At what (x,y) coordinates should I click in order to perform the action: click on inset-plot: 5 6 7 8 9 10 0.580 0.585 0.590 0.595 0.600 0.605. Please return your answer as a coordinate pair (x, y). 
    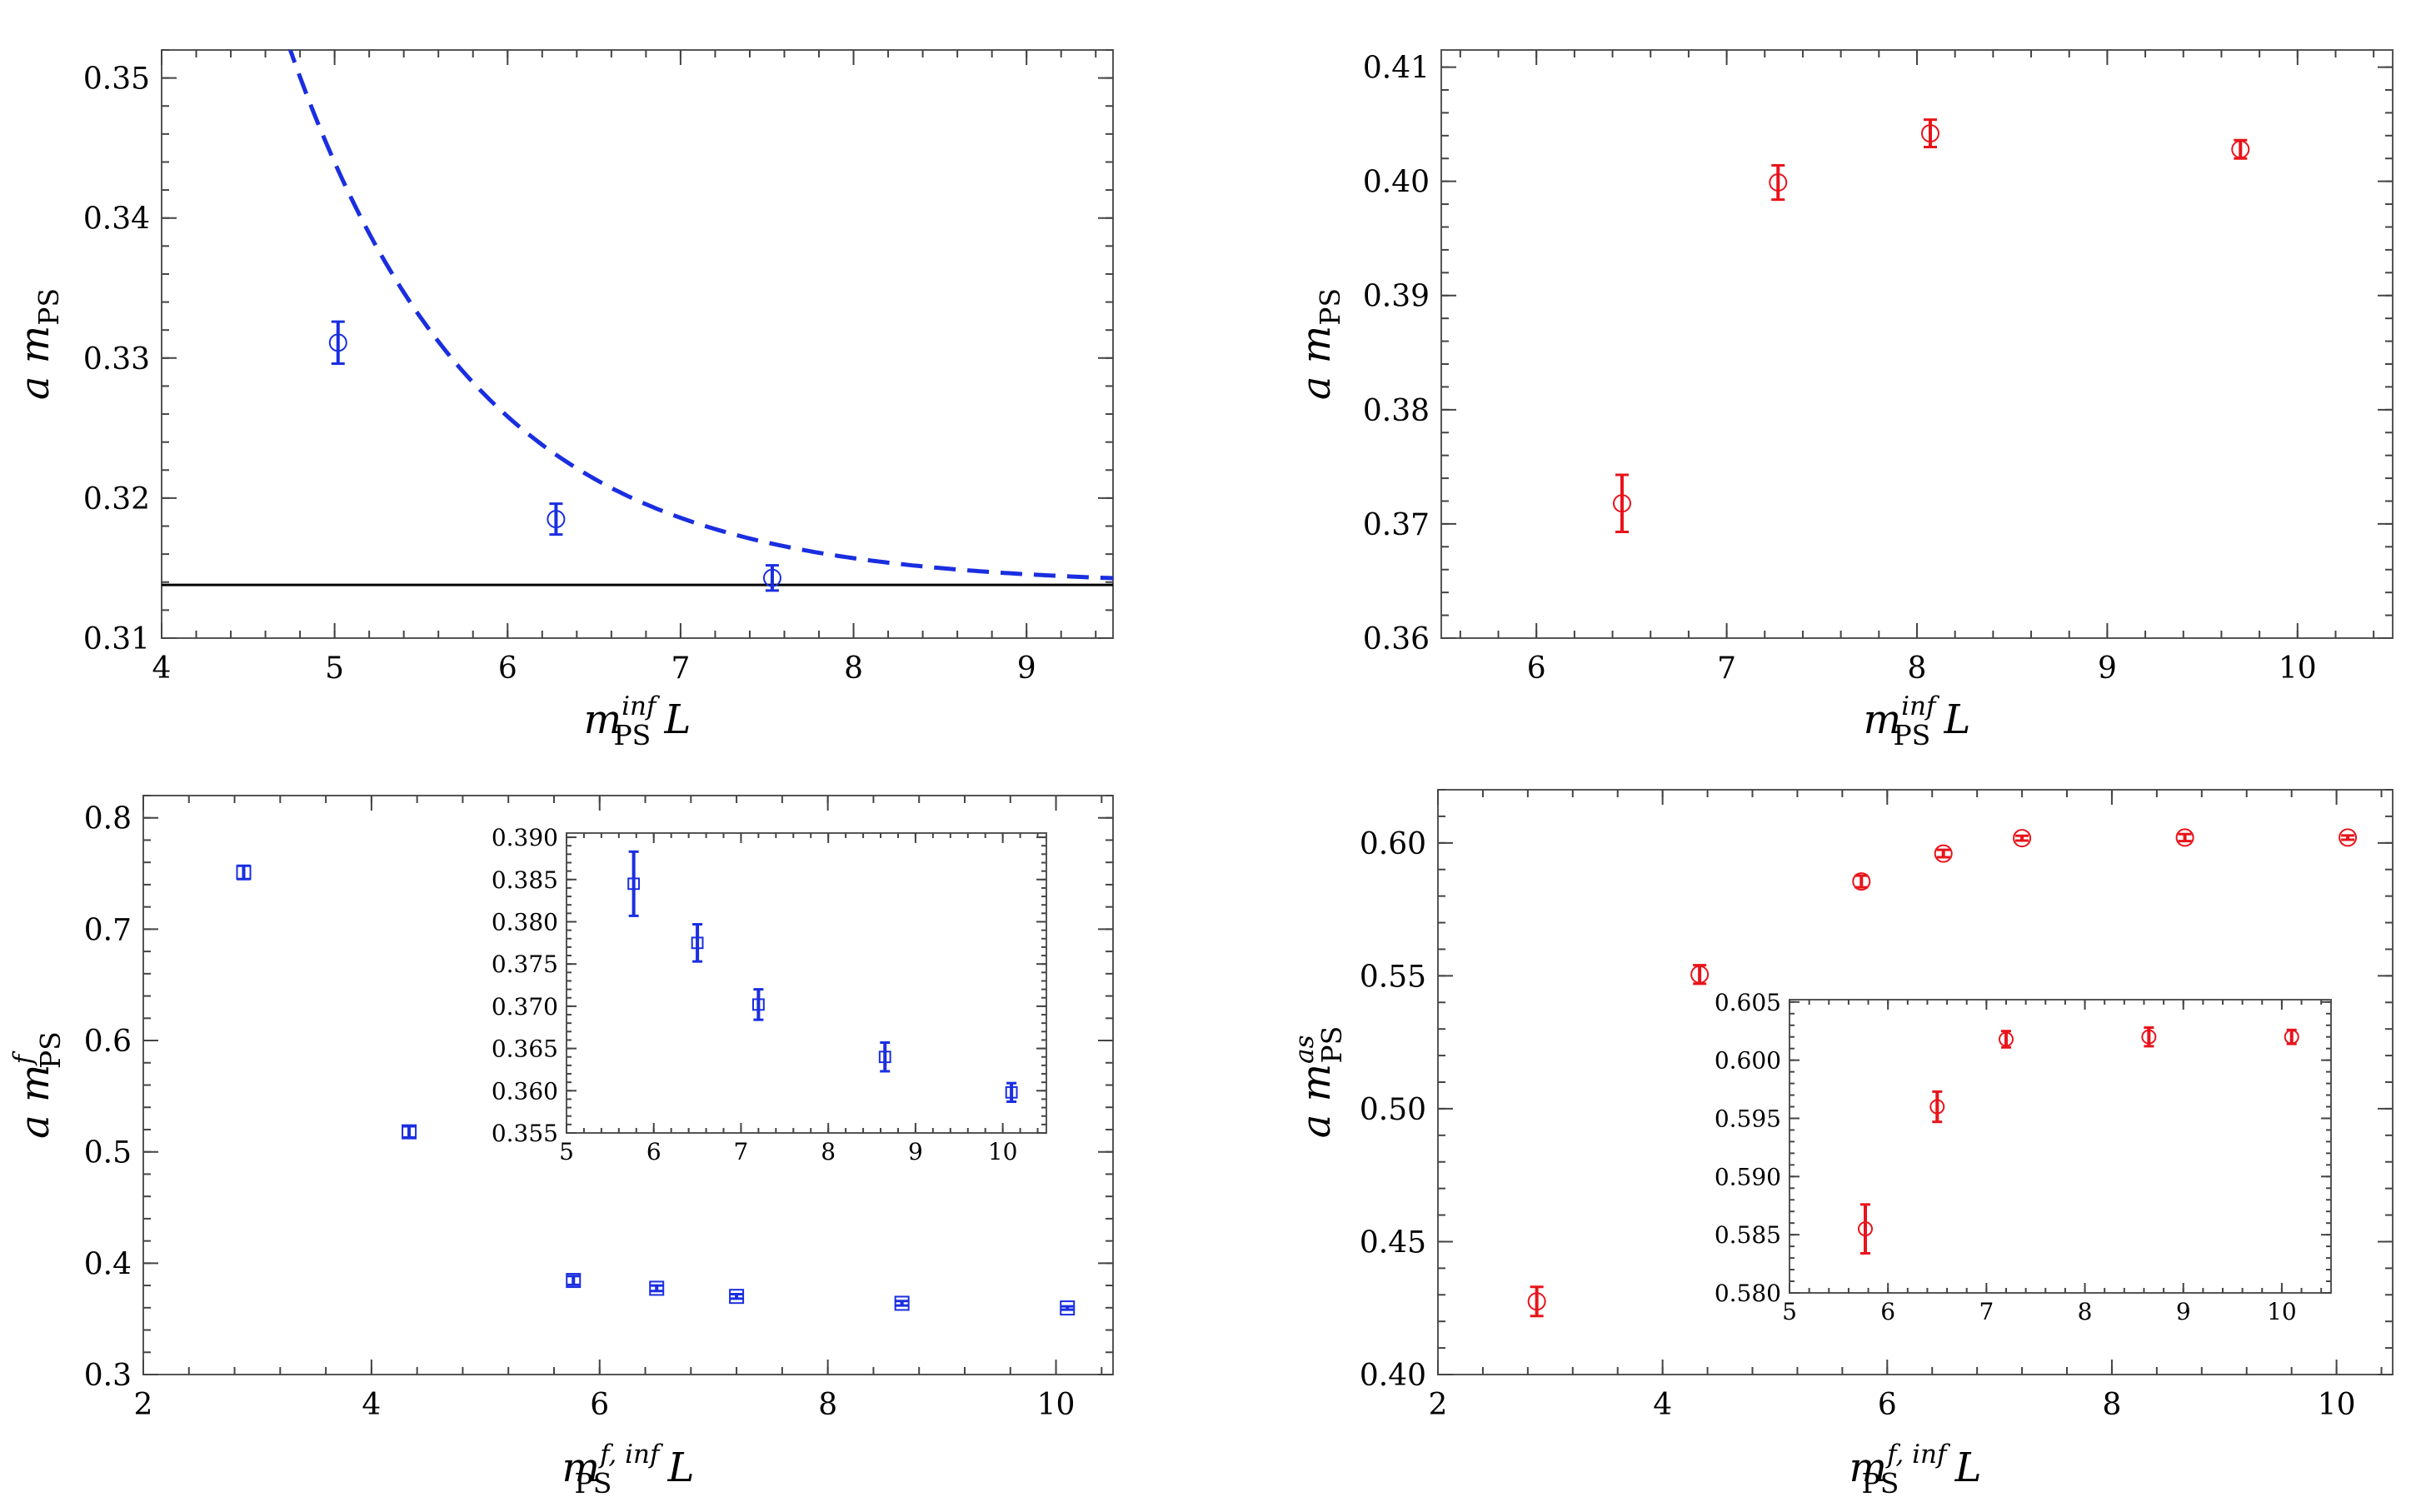
    Looking at the image, I should click on (2023, 1157).